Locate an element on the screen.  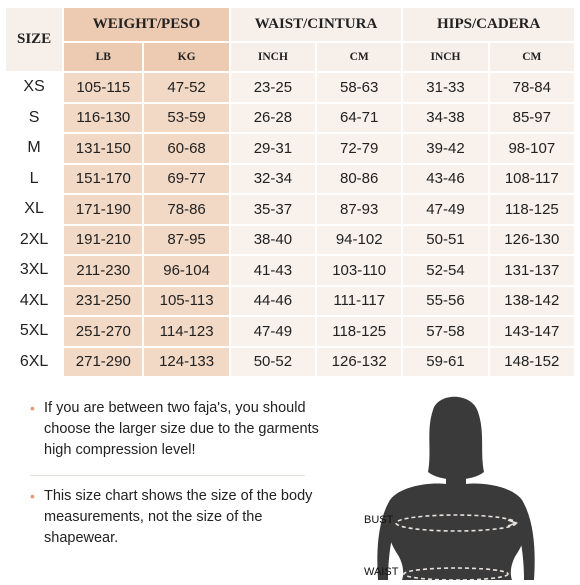
waist-cm-cell: 80-86 is located at coordinates (359, 178).